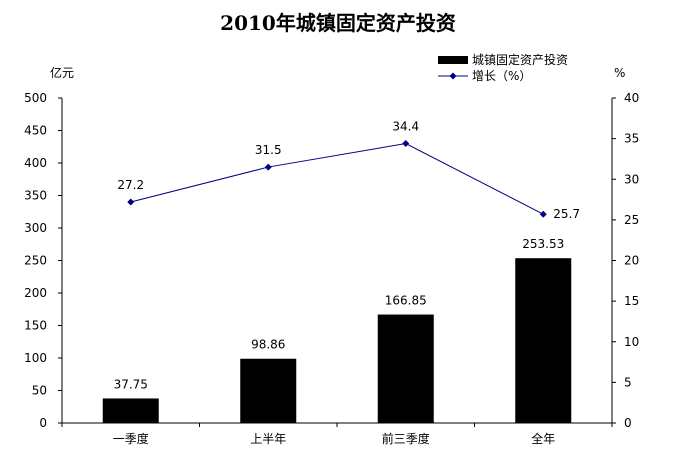 This screenshot has width=677, height=454. Describe the element at coordinates (35, 196) in the screenshot. I see `left-axis-tick-label: 350` at that location.